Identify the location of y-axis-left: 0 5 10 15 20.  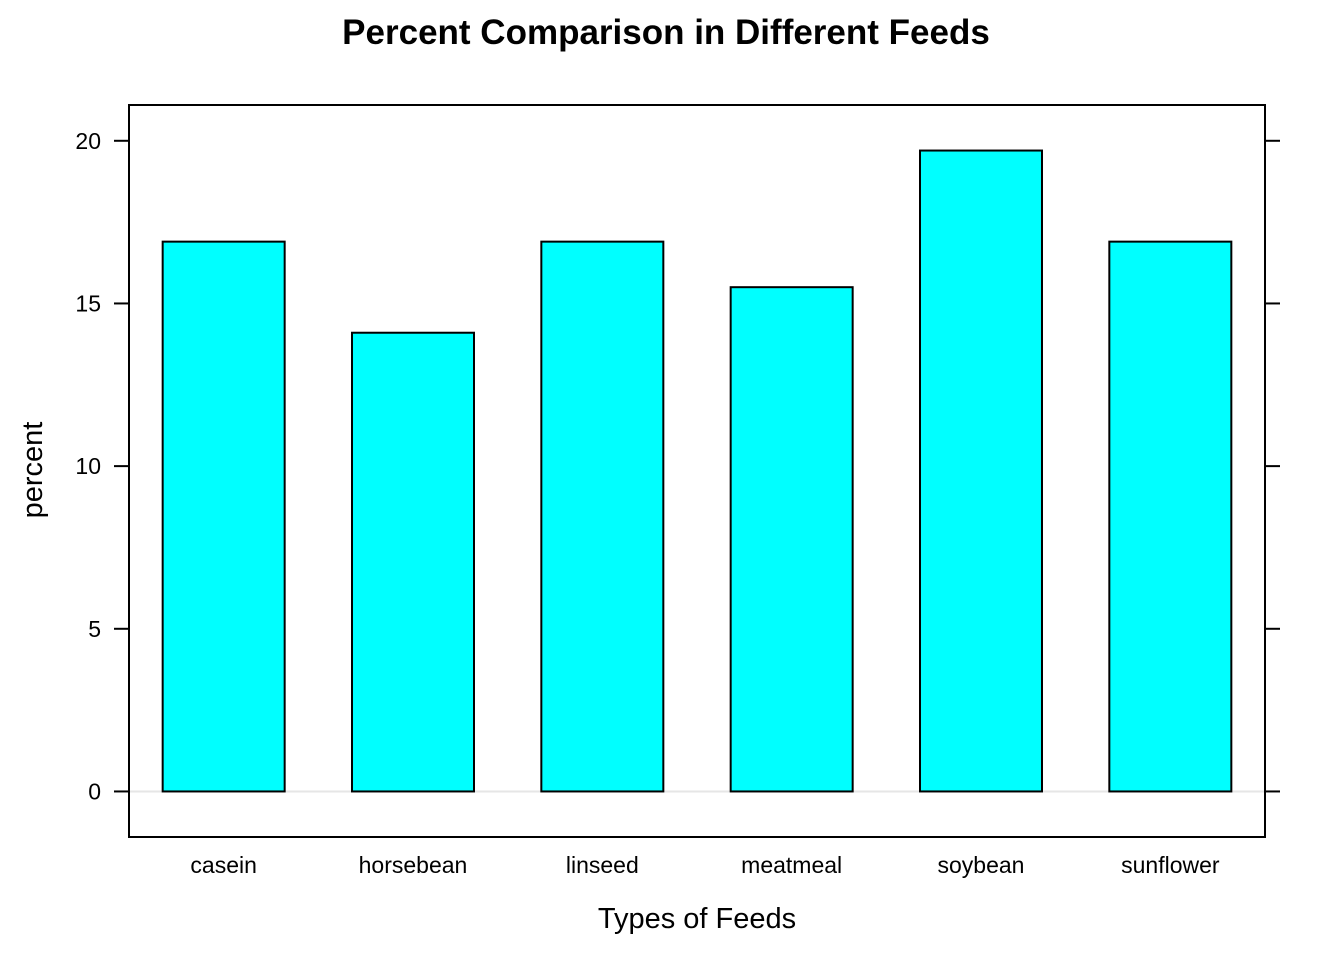
(102, 466).